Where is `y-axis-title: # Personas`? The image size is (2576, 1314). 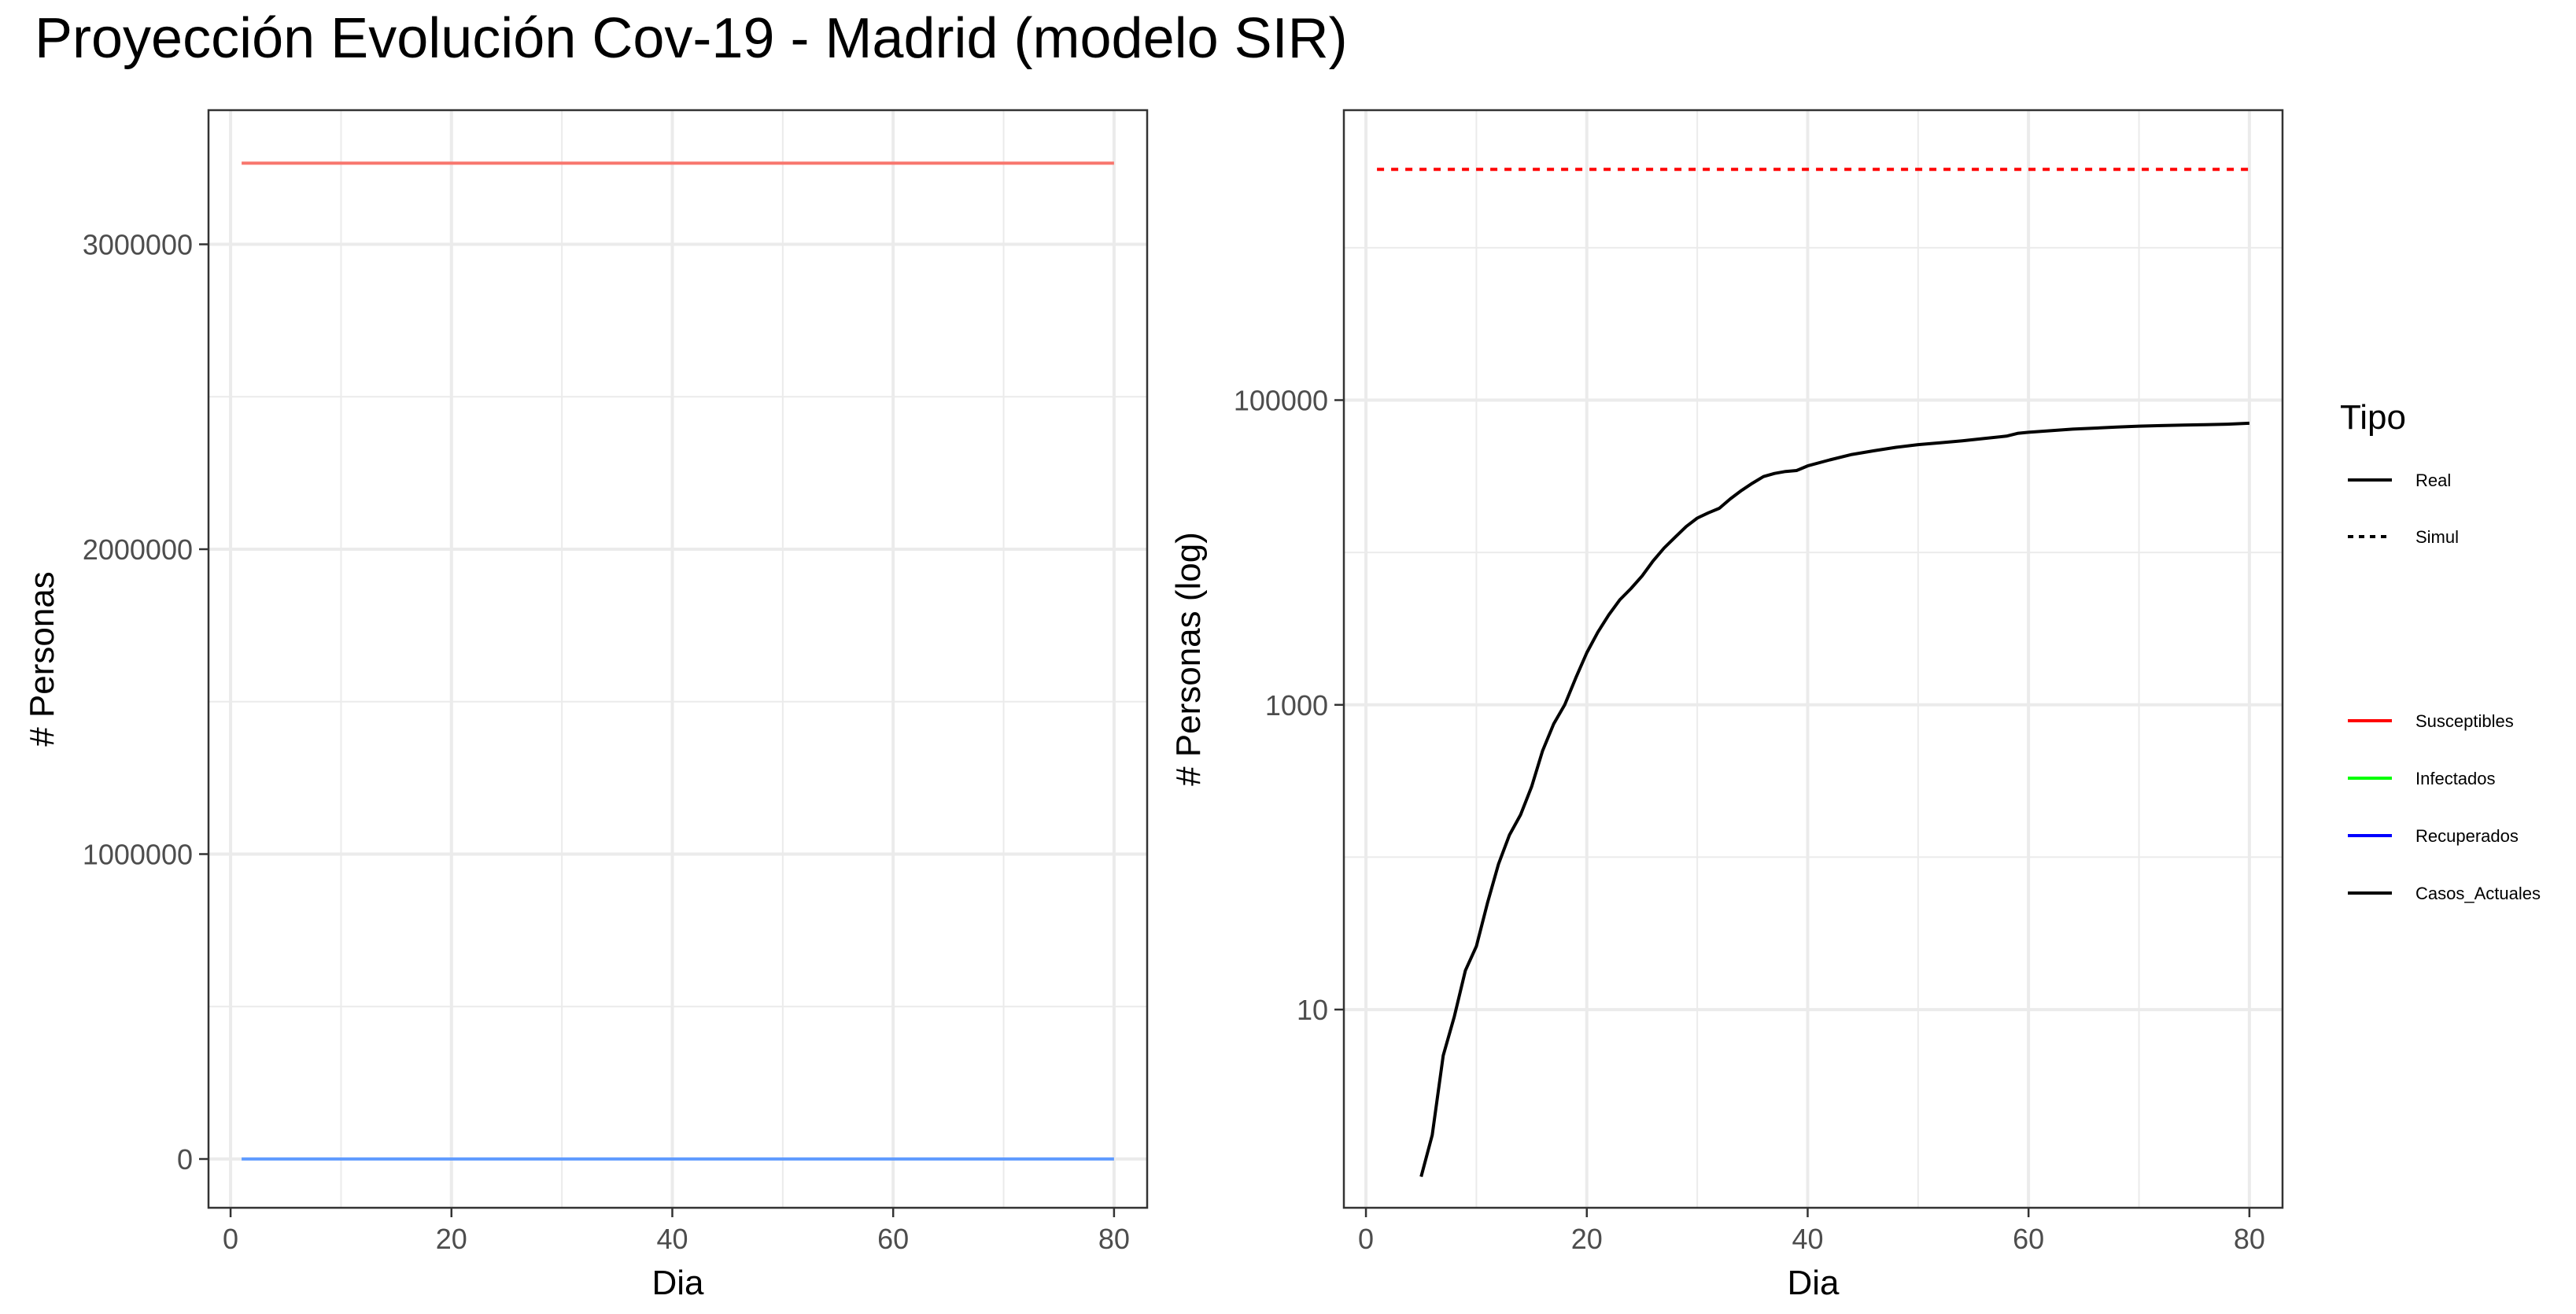
y-axis-title: # Personas is located at coordinates (42, 659).